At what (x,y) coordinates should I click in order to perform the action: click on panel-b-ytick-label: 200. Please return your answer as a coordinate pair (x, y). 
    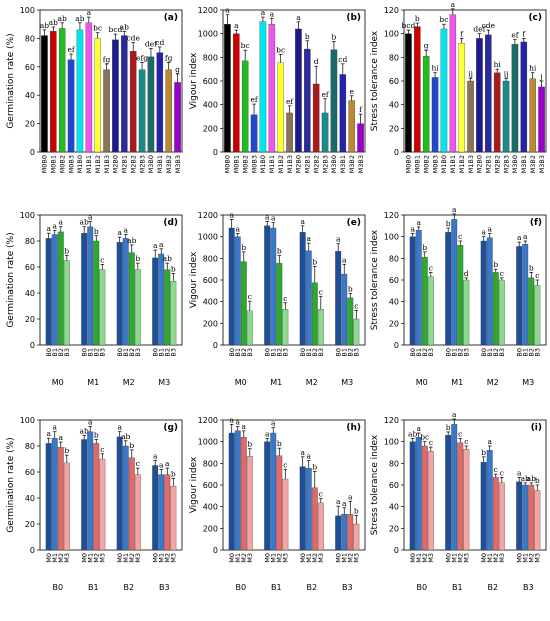
    Looking at the image, I should click on (210, 128).